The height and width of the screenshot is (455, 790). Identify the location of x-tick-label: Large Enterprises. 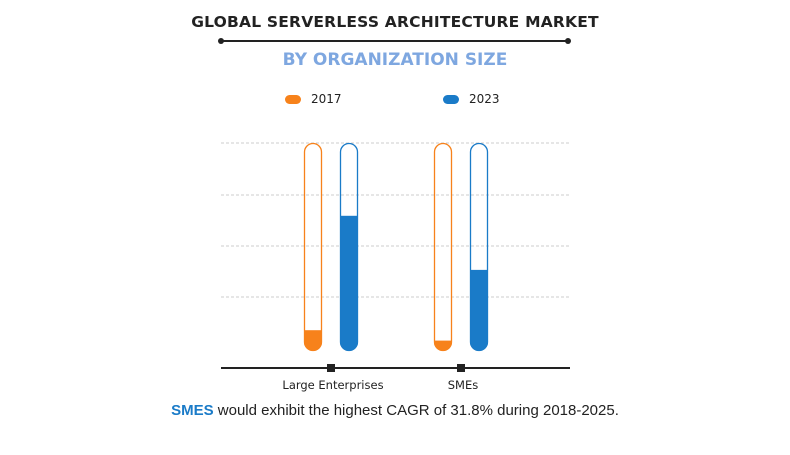
(332, 385).